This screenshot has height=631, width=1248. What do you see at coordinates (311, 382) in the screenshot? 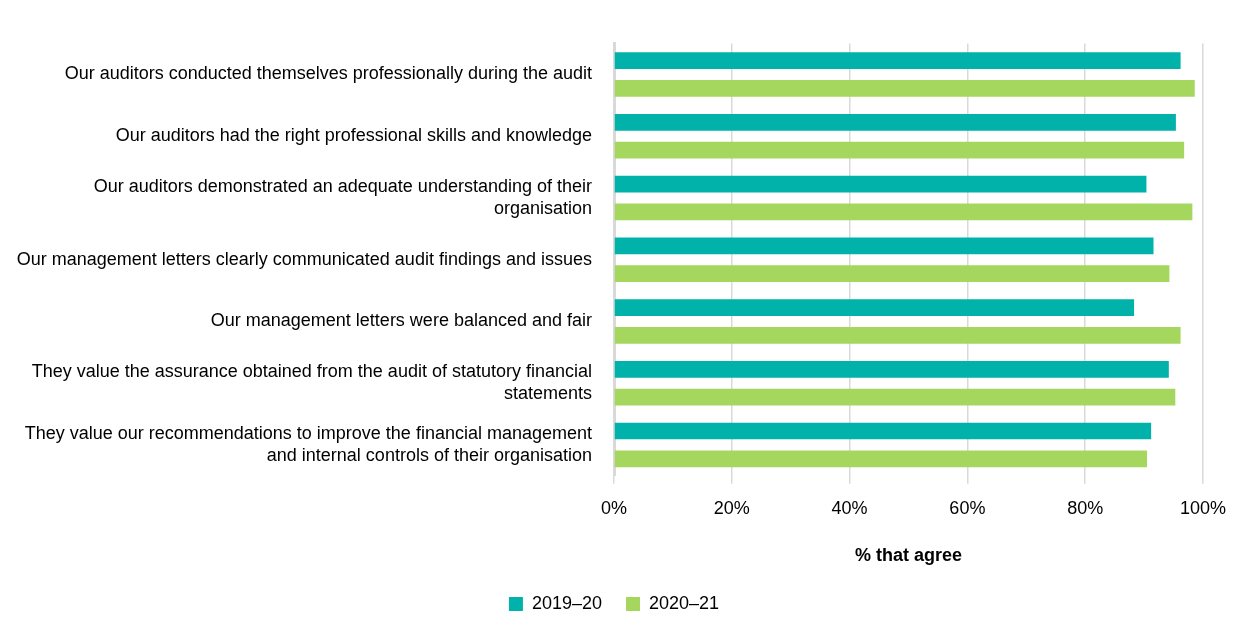
I see `y-tick-label: They value the assurance obtained from the audit of statutory financial statements` at bounding box center [311, 382].